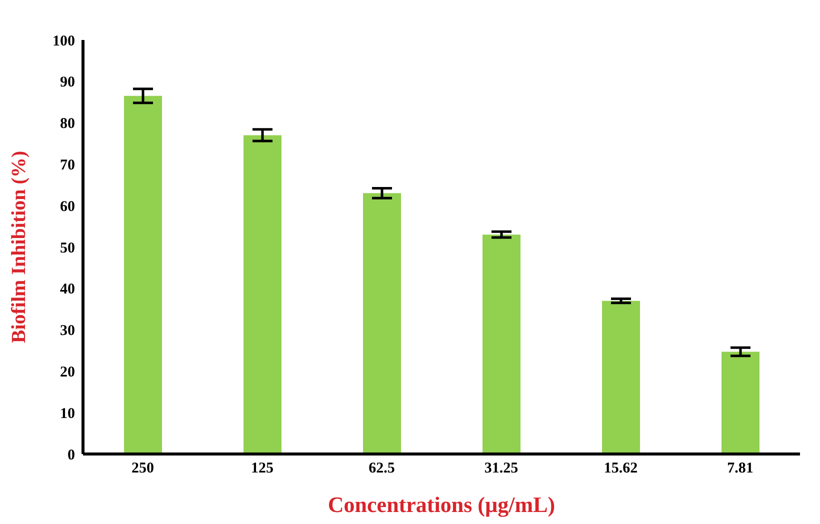  I want to click on y-tick-label: 30, so click(67, 331).